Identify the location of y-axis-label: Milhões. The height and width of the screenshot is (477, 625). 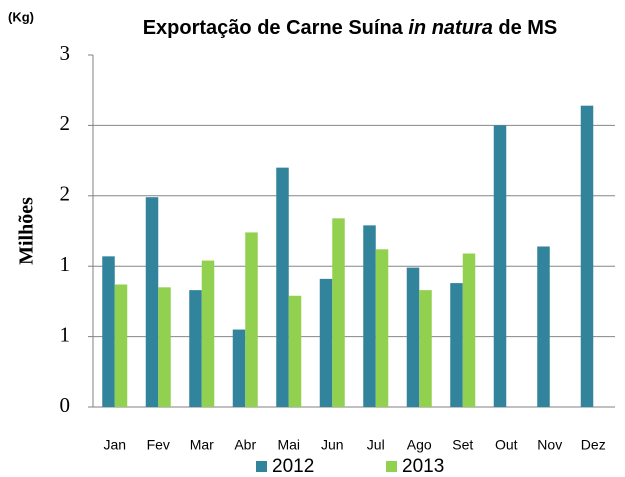
(27, 231).